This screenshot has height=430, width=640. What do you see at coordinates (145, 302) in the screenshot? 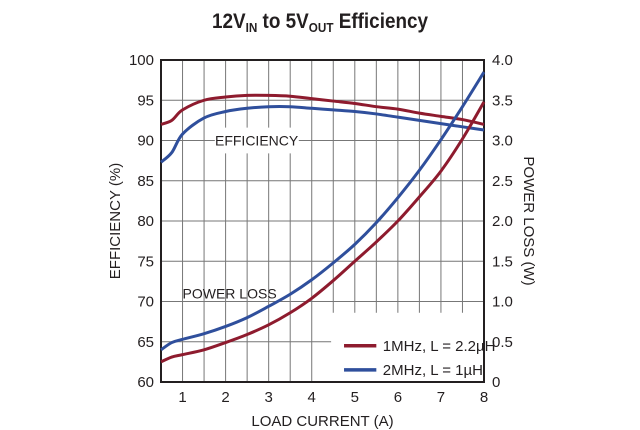
I see `y-tick-label: 70` at bounding box center [145, 302].